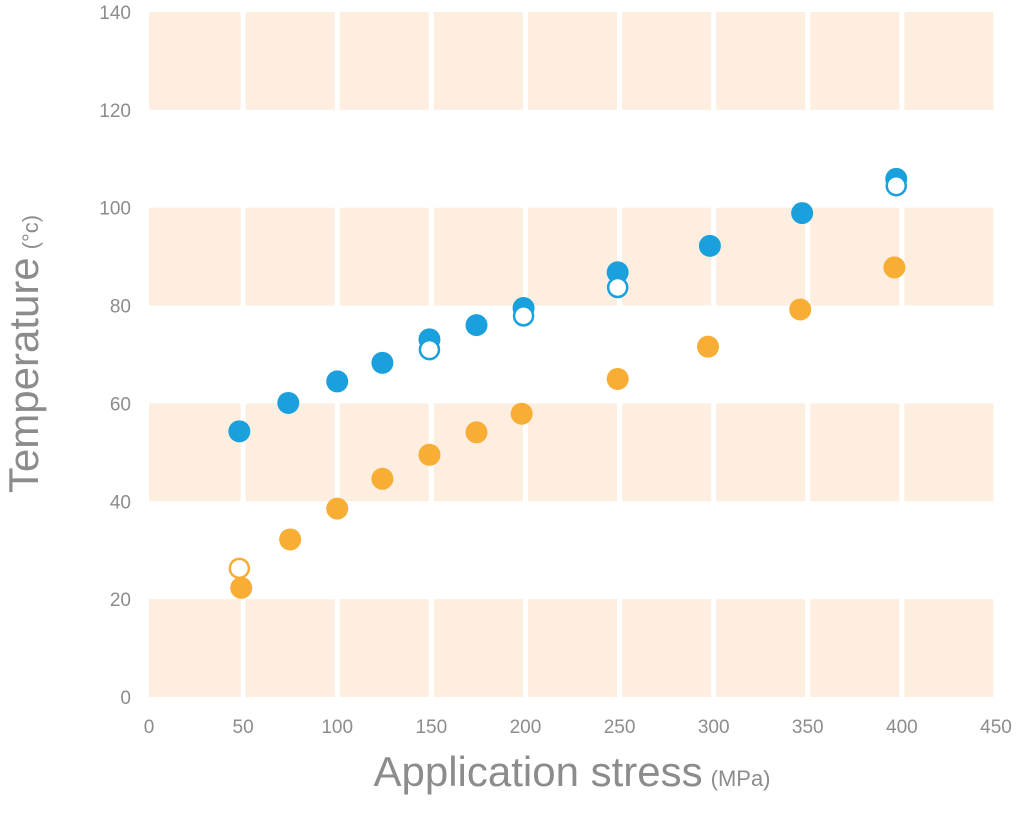 This screenshot has width=1030, height=836. Describe the element at coordinates (620, 727) in the screenshot. I see `x-tick-label: 250` at that location.